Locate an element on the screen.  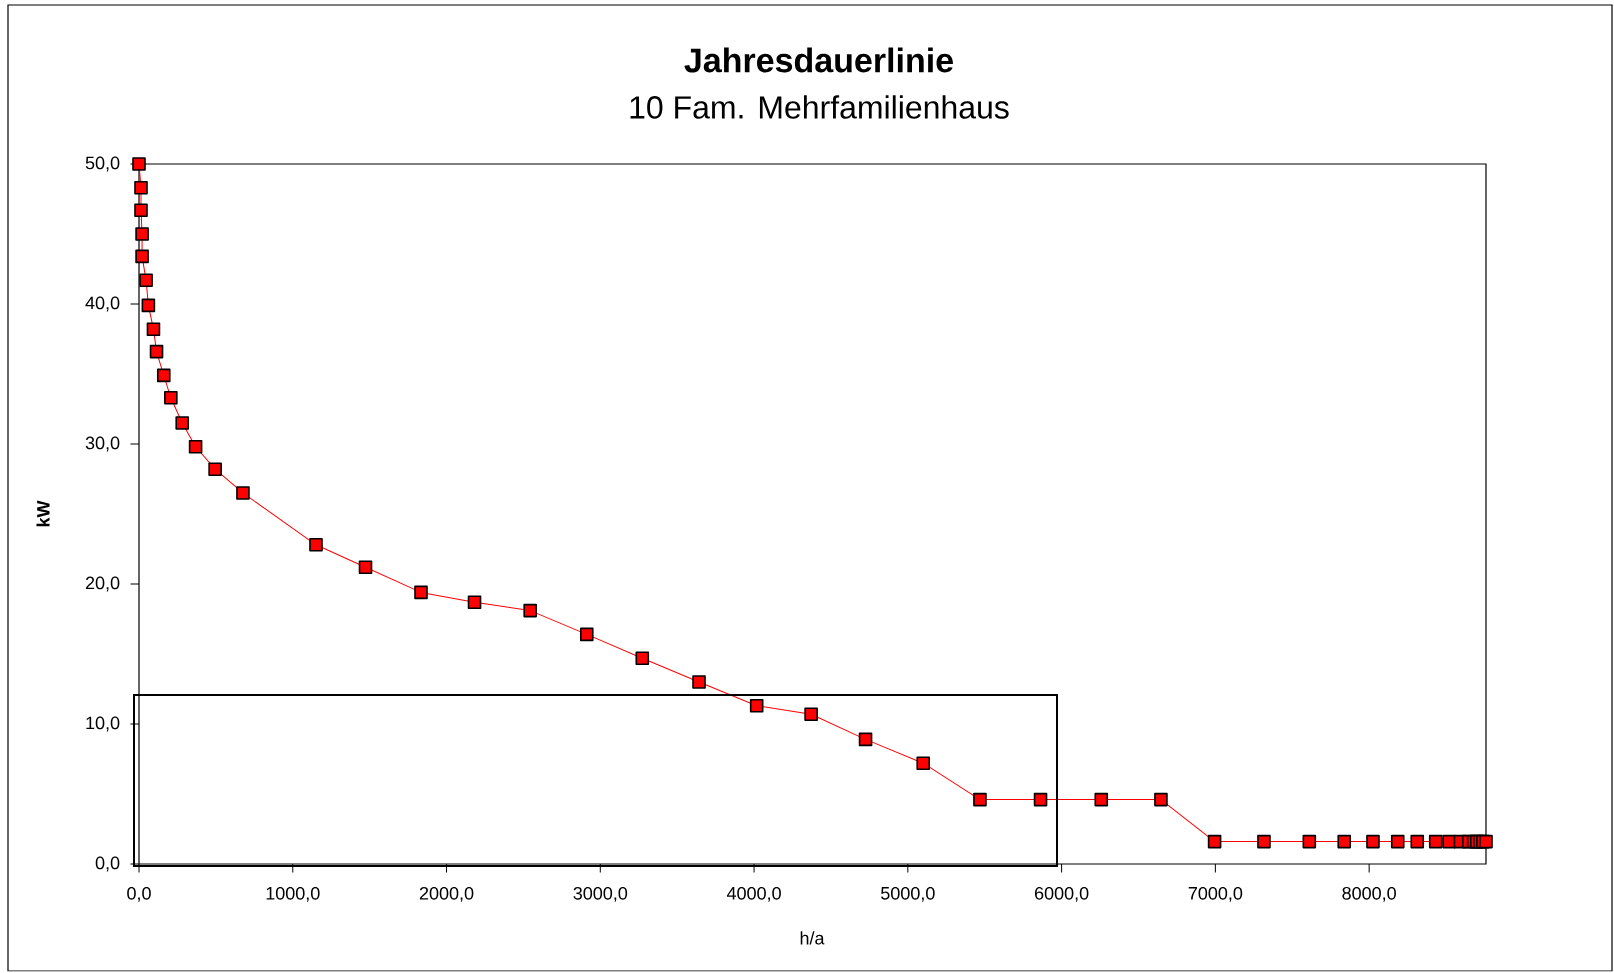
x-tick-label: 1000,0 is located at coordinates (293, 894).